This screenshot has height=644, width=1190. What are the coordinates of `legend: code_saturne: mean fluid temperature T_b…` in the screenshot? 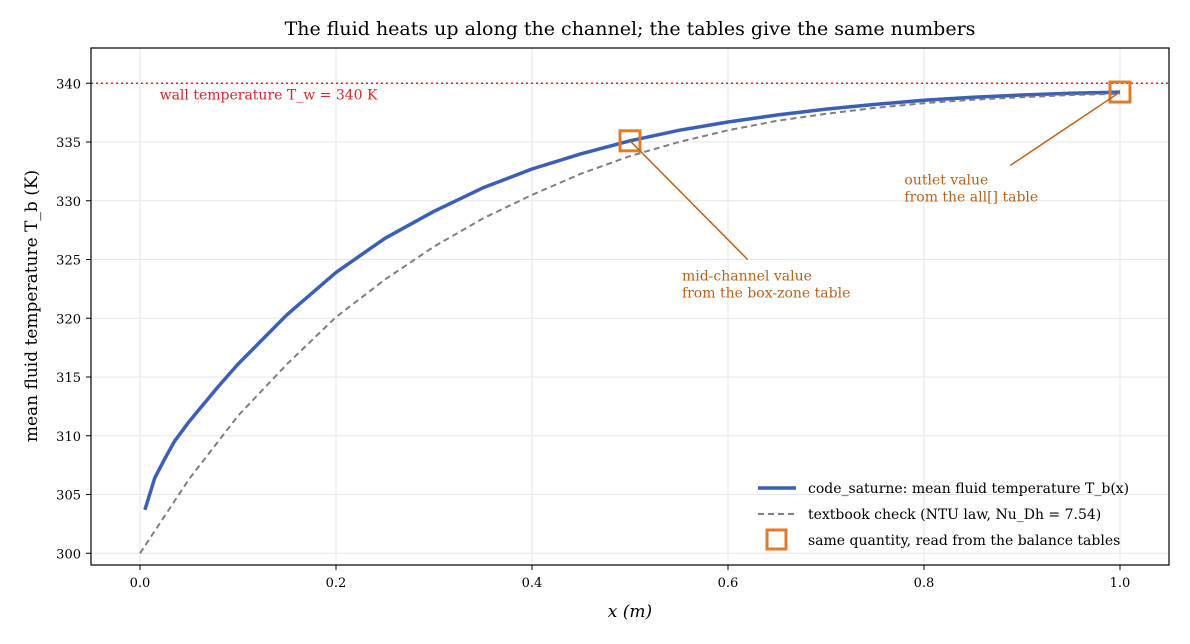 It's located at (943, 516).